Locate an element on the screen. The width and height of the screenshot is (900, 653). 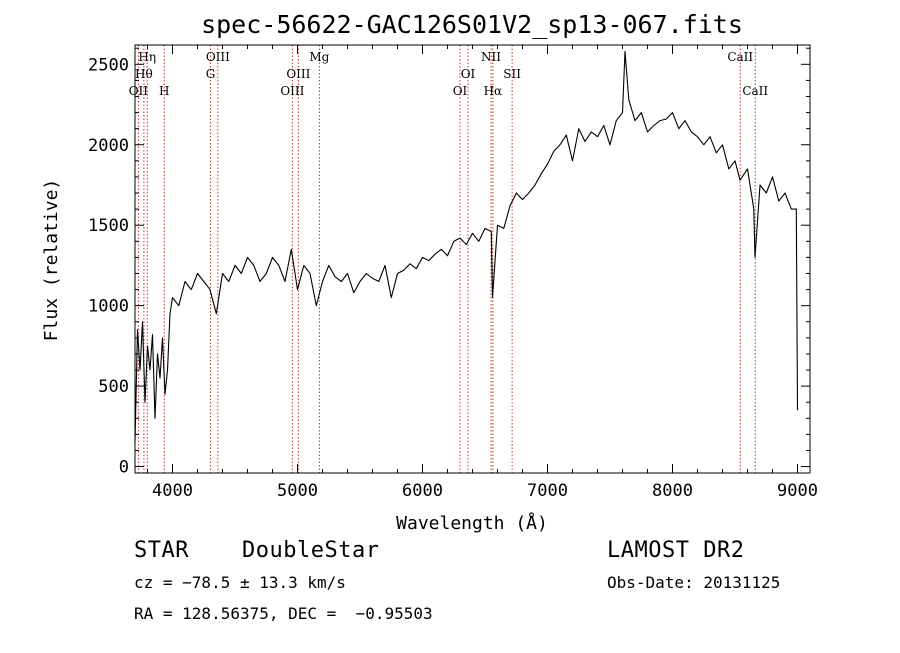
observation-date: Obs-Date: 20131125 is located at coordinates (694, 582).